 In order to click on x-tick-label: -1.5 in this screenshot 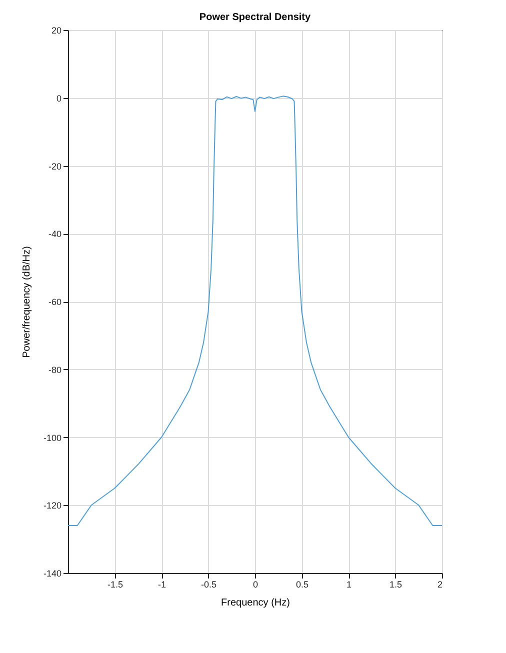, I will do `click(115, 585)`.